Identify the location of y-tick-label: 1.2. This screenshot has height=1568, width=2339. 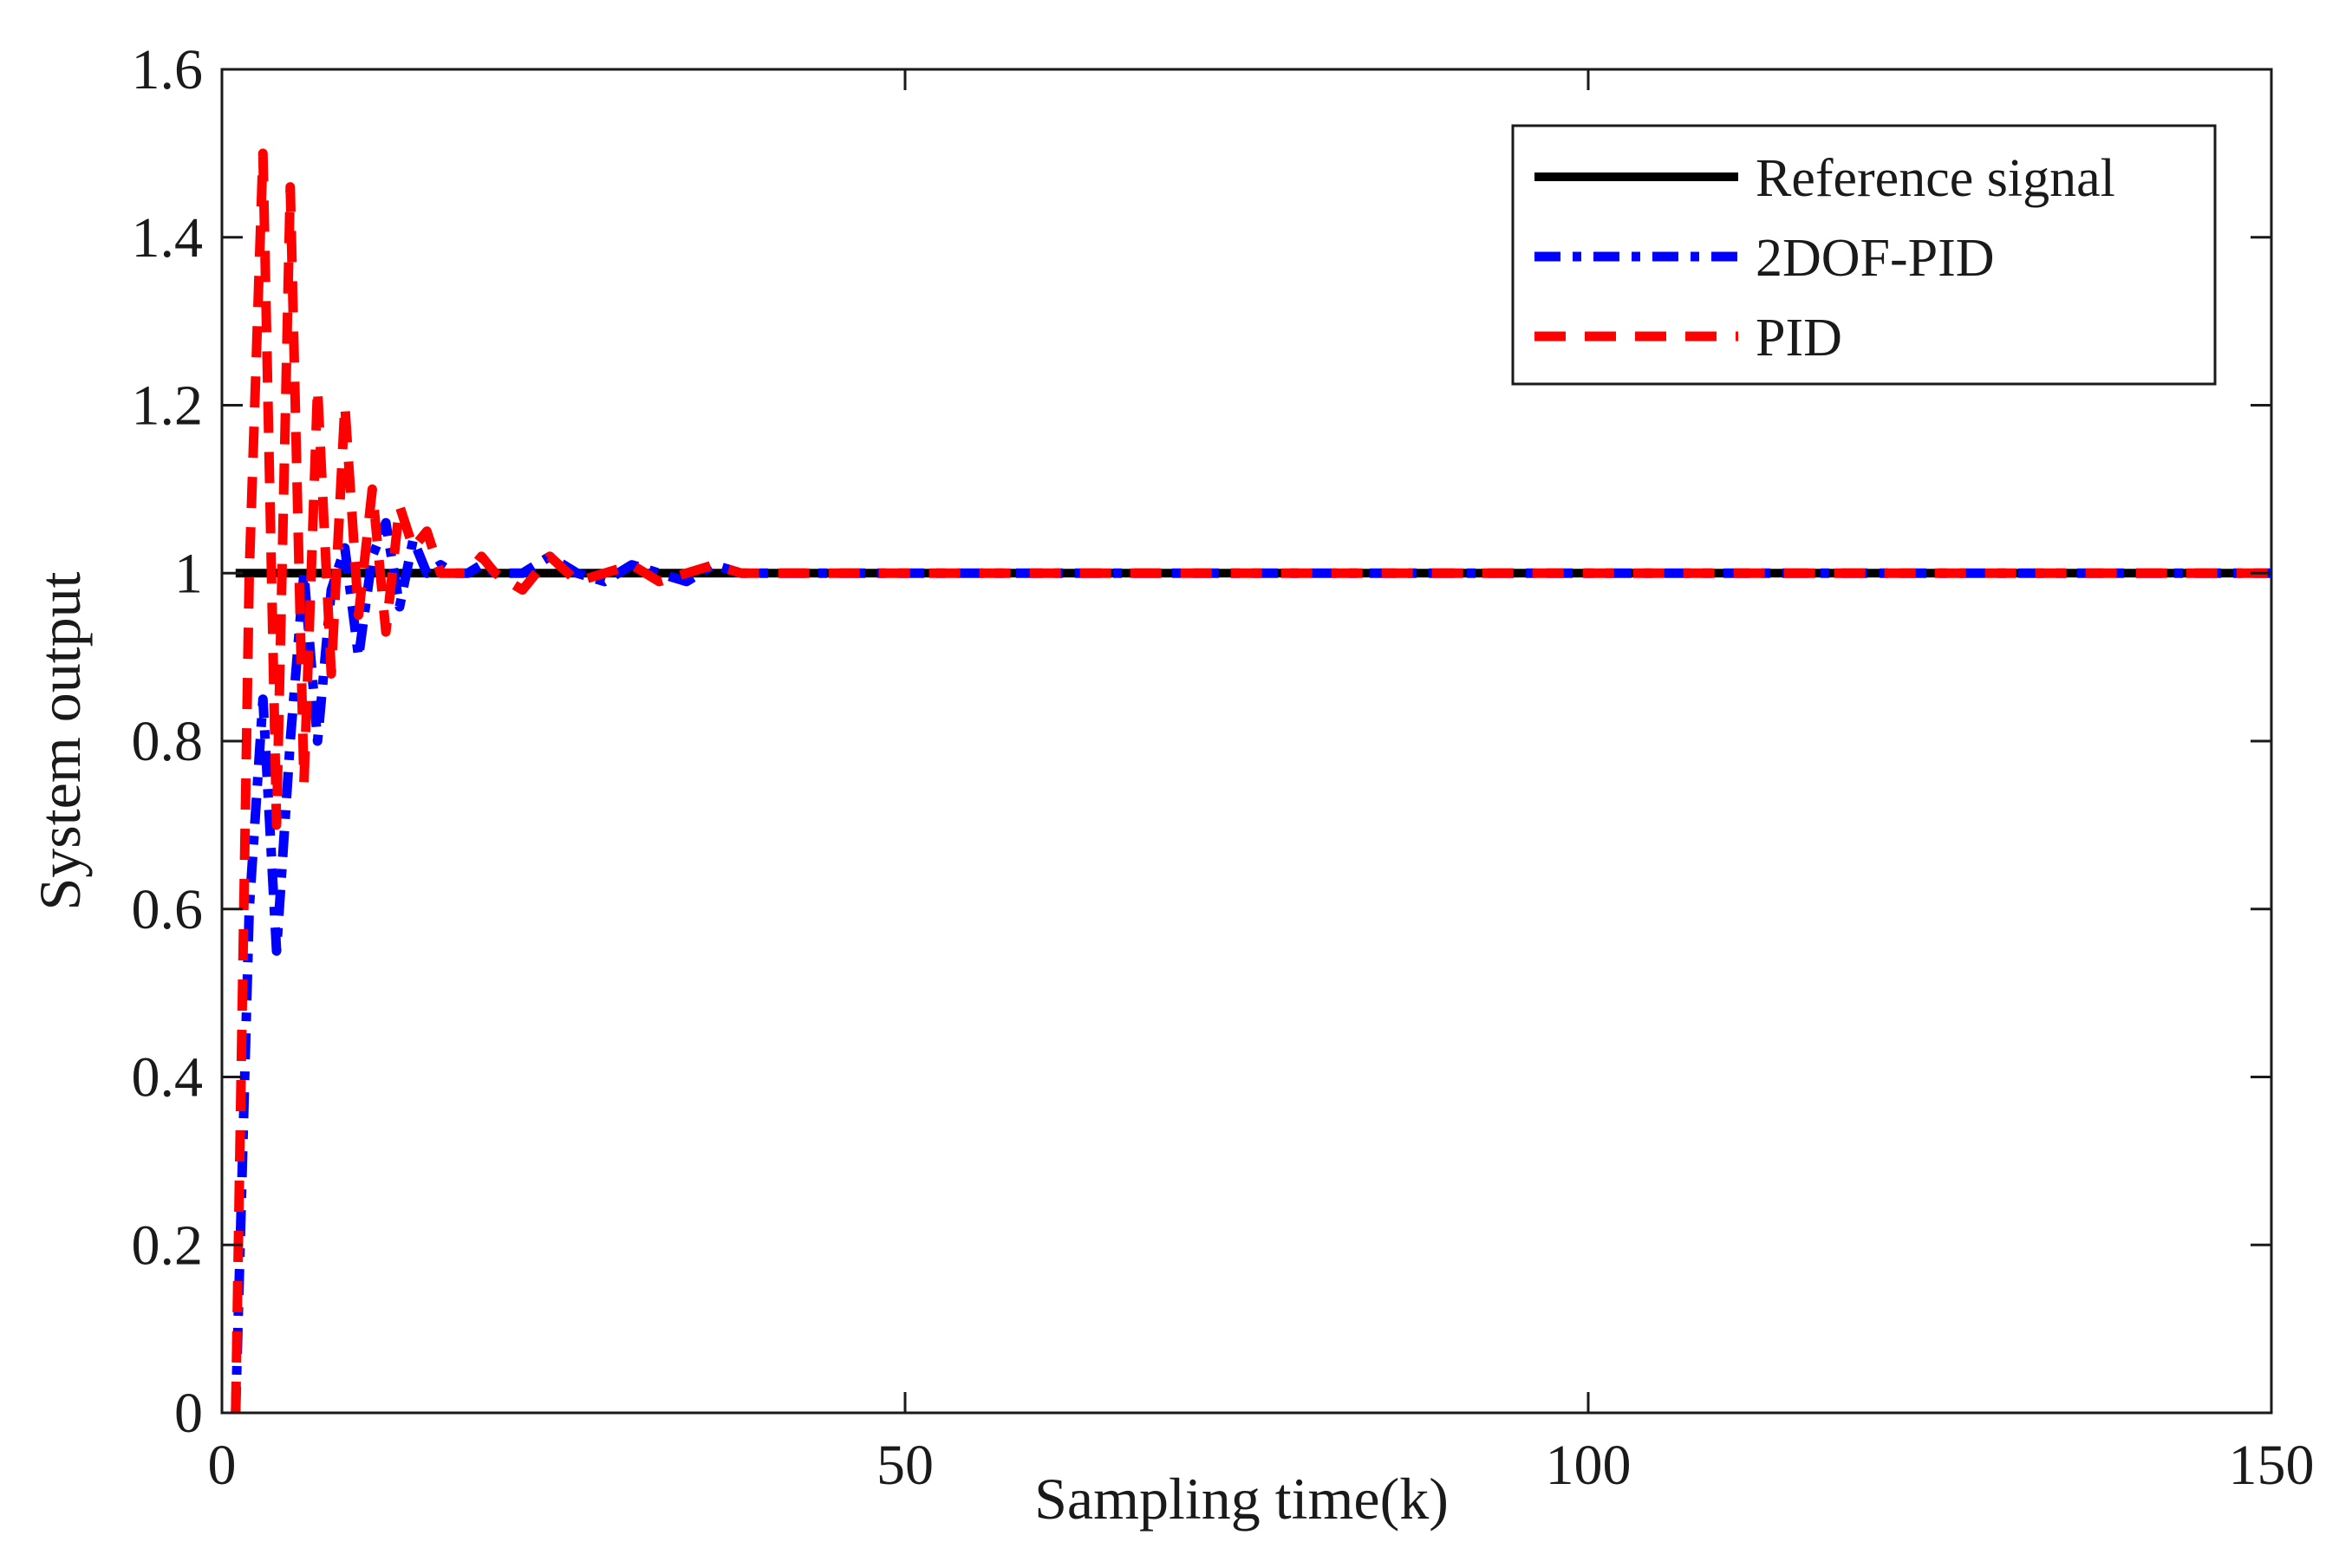
(168, 406).